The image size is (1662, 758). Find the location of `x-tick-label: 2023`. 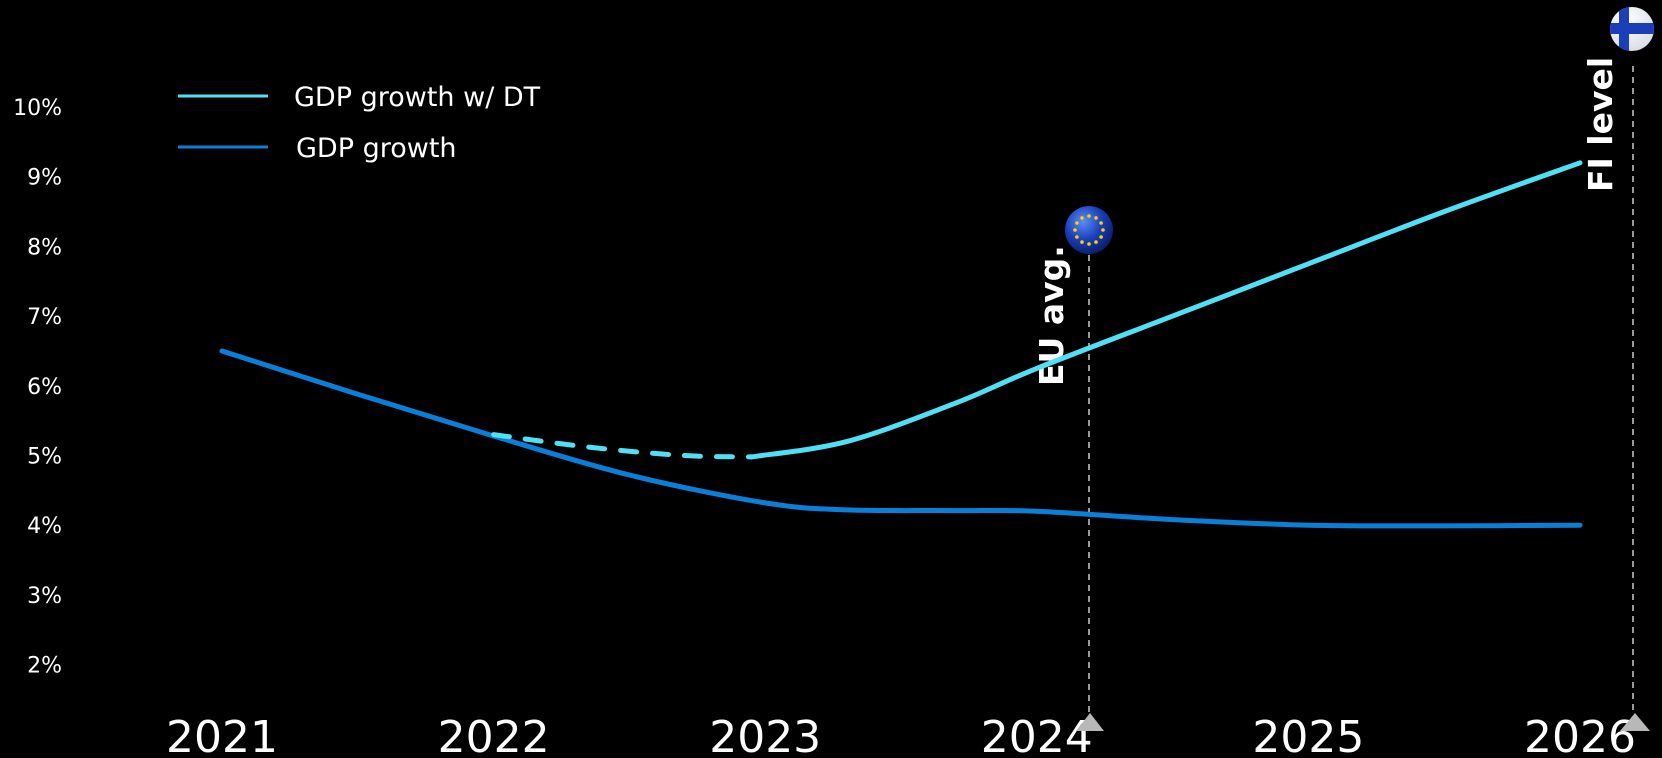

x-tick-label: 2023 is located at coordinates (765, 735).